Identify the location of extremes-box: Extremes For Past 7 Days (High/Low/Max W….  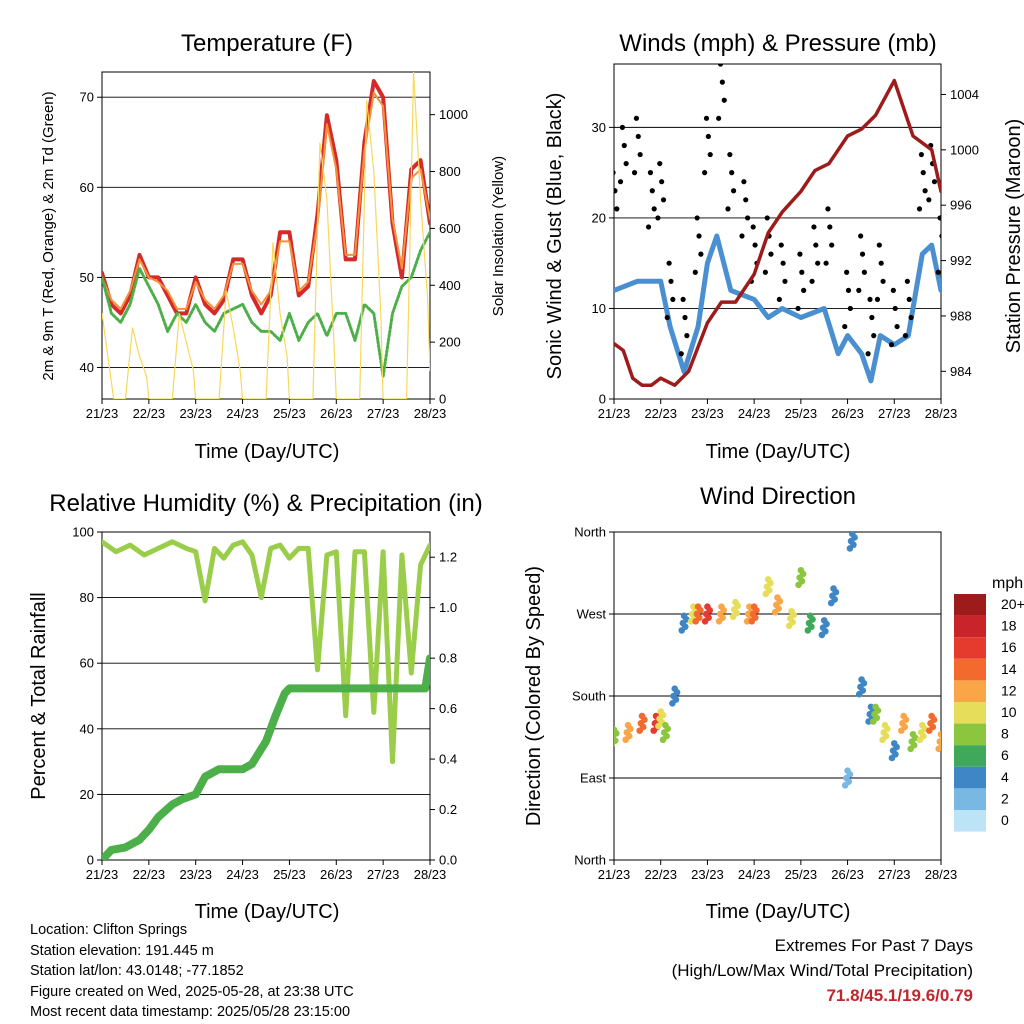
(822, 970).